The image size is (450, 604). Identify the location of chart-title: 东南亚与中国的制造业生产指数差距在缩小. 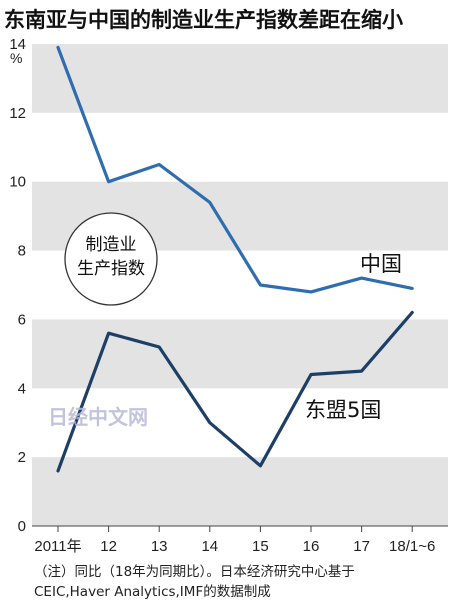
(203, 20).